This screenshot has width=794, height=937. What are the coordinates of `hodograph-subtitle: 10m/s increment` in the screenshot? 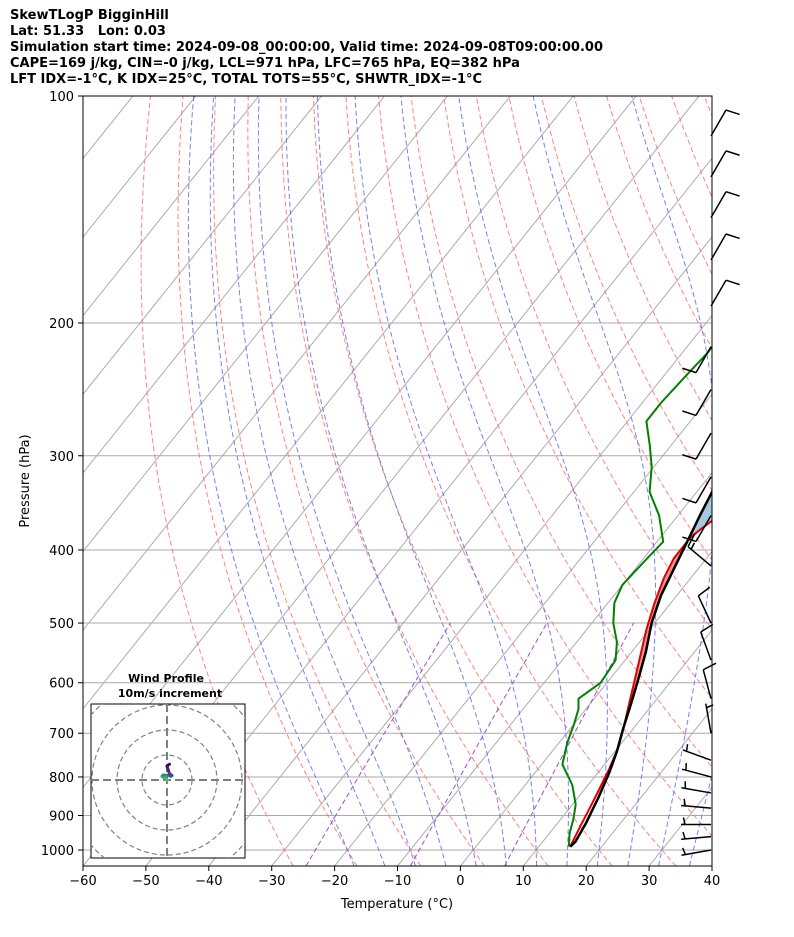 It's located at (170, 693).